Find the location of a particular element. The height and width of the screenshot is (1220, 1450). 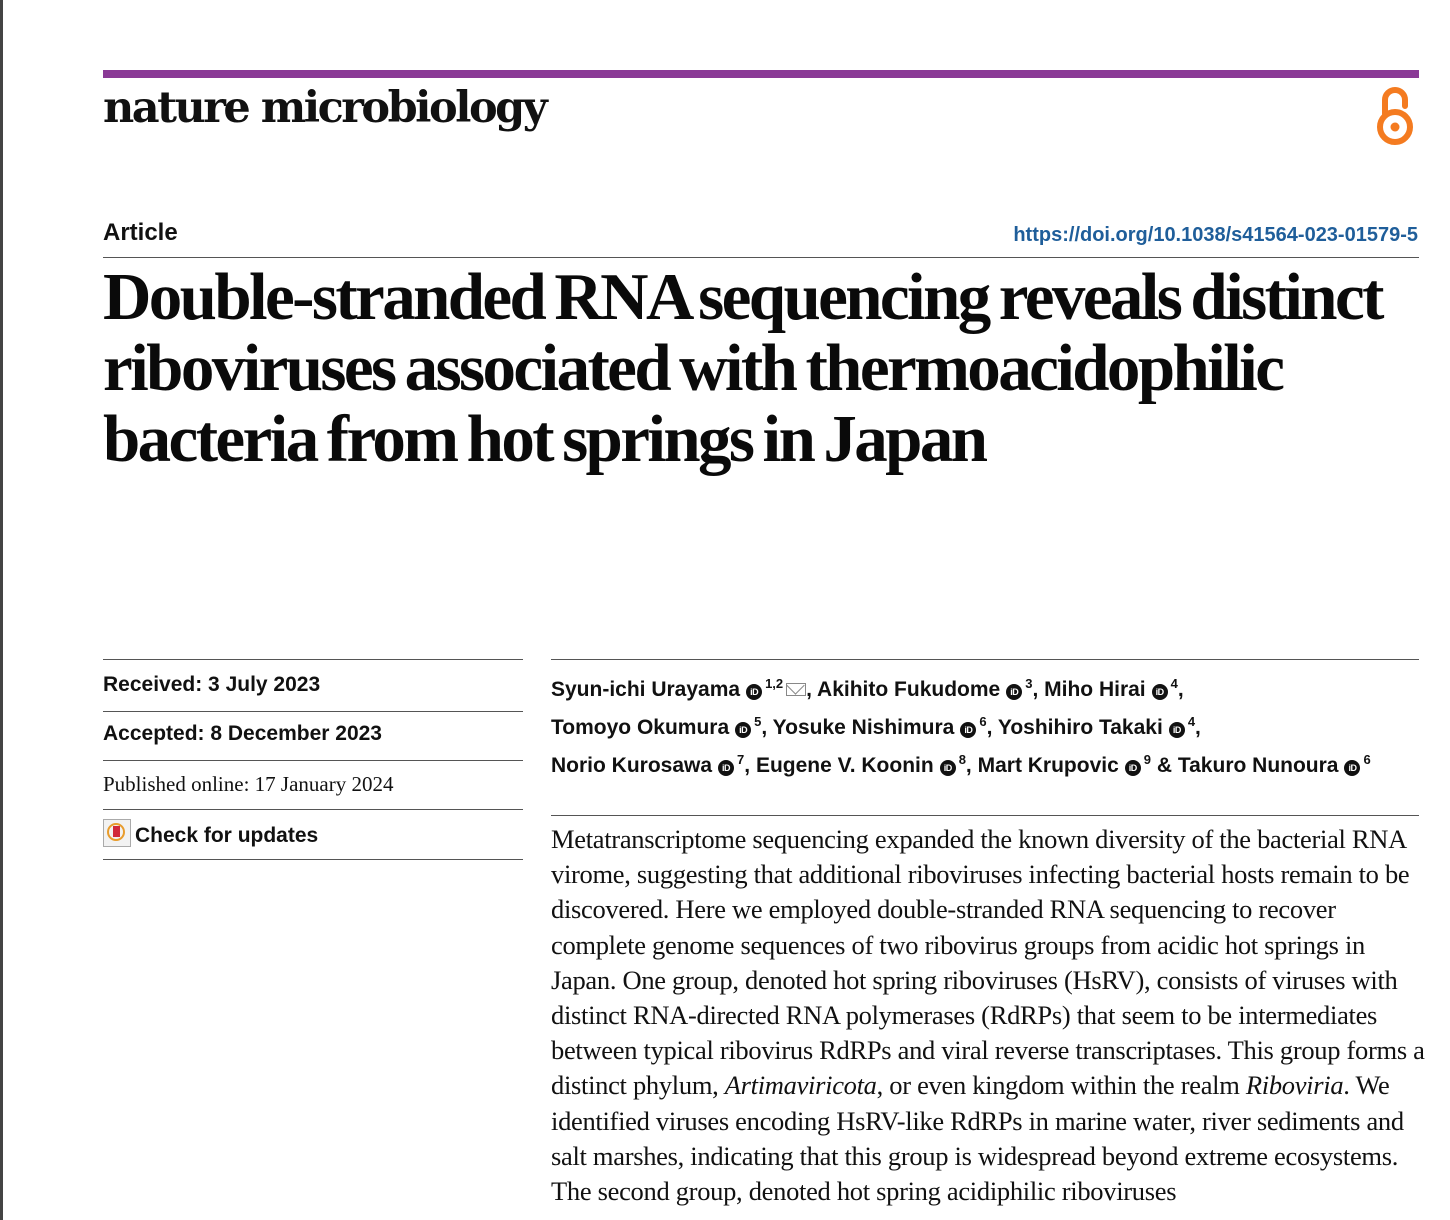

author: Akihito Fukudome iD3 is located at coordinates (925, 688).